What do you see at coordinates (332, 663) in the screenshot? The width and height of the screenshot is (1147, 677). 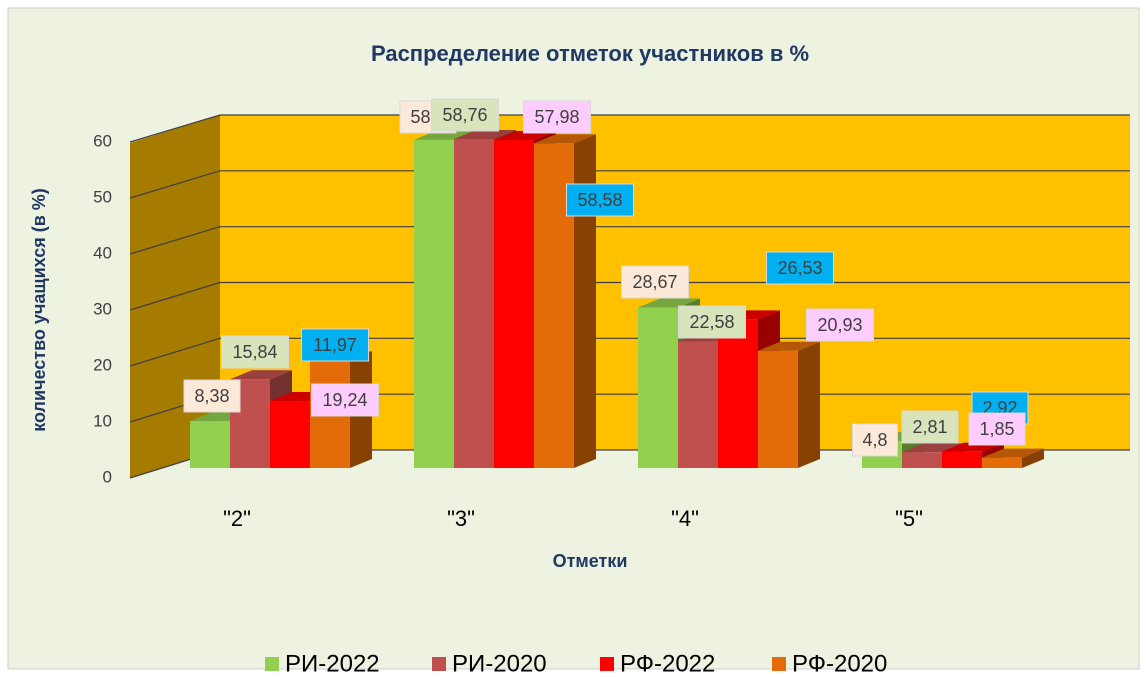 I see `legend-label: РИ-2022` at bounding box center [332, 663].